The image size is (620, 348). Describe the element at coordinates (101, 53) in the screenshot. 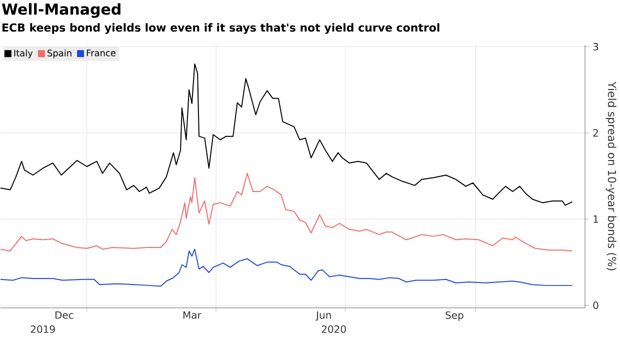

I see `legend-label: France` at that location.